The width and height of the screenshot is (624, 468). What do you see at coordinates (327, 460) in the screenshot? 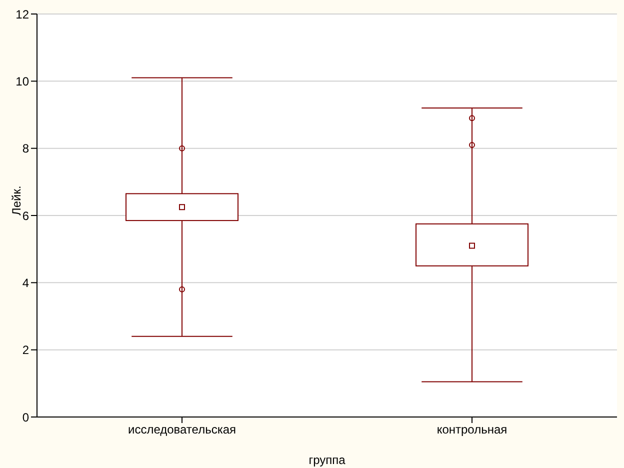
I see `x-axis-title: группа` at bounding box center [327, 460].